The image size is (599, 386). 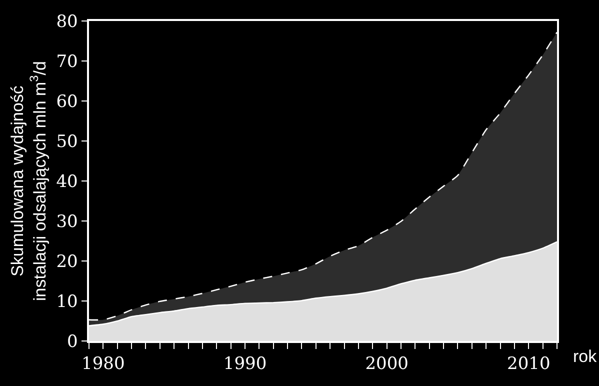 I want to click on x-axis-title: rok, so click(x=585, y=356).